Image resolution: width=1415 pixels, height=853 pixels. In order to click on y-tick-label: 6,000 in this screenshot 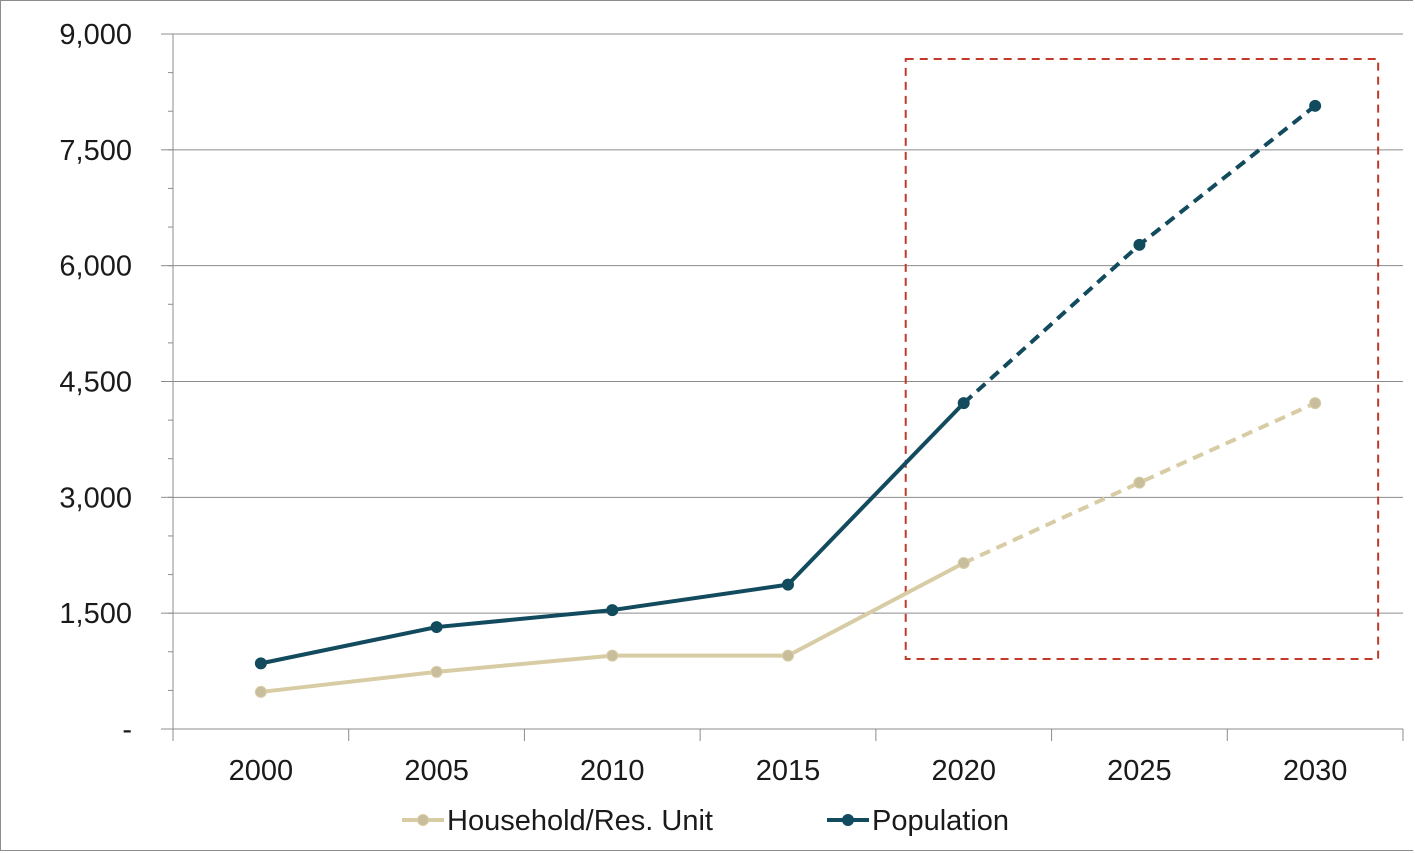, I will do `click(95, 267)`.